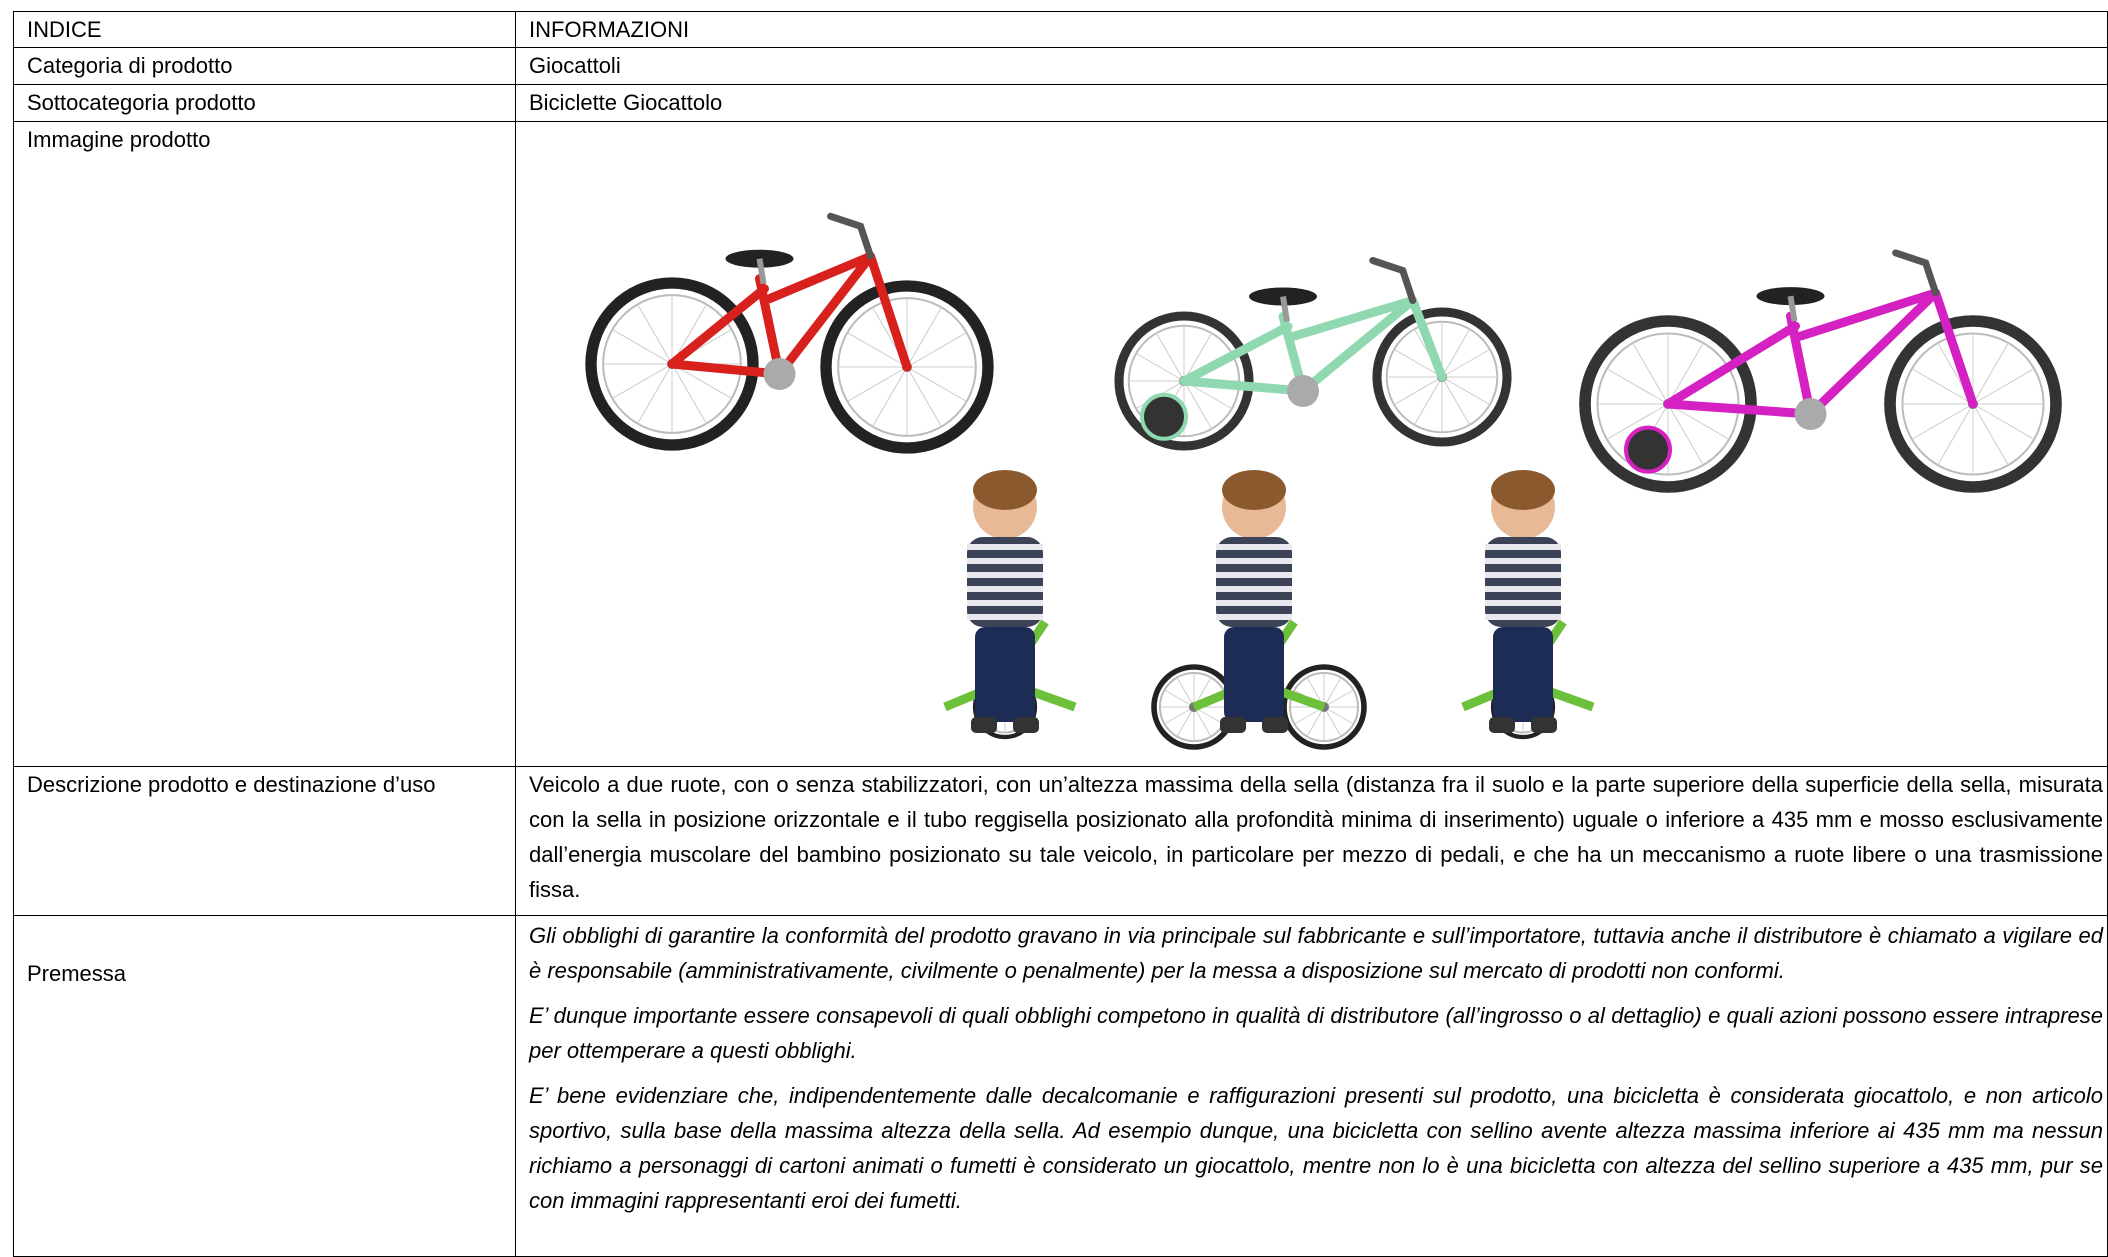 This screenshot has width=2108, height=1257. I want to click on header-cell: INFORMAZIONI, so click(1311, 29).